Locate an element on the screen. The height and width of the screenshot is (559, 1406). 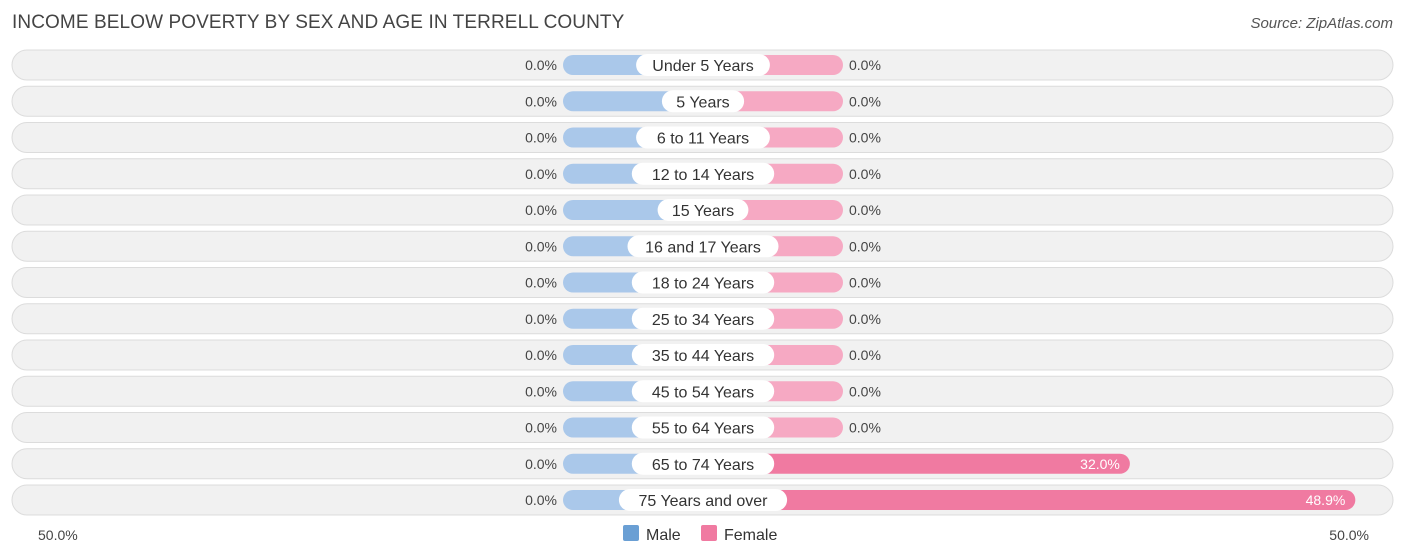
category-label: 55 to 64 Years is located at coordinates (703, 427).